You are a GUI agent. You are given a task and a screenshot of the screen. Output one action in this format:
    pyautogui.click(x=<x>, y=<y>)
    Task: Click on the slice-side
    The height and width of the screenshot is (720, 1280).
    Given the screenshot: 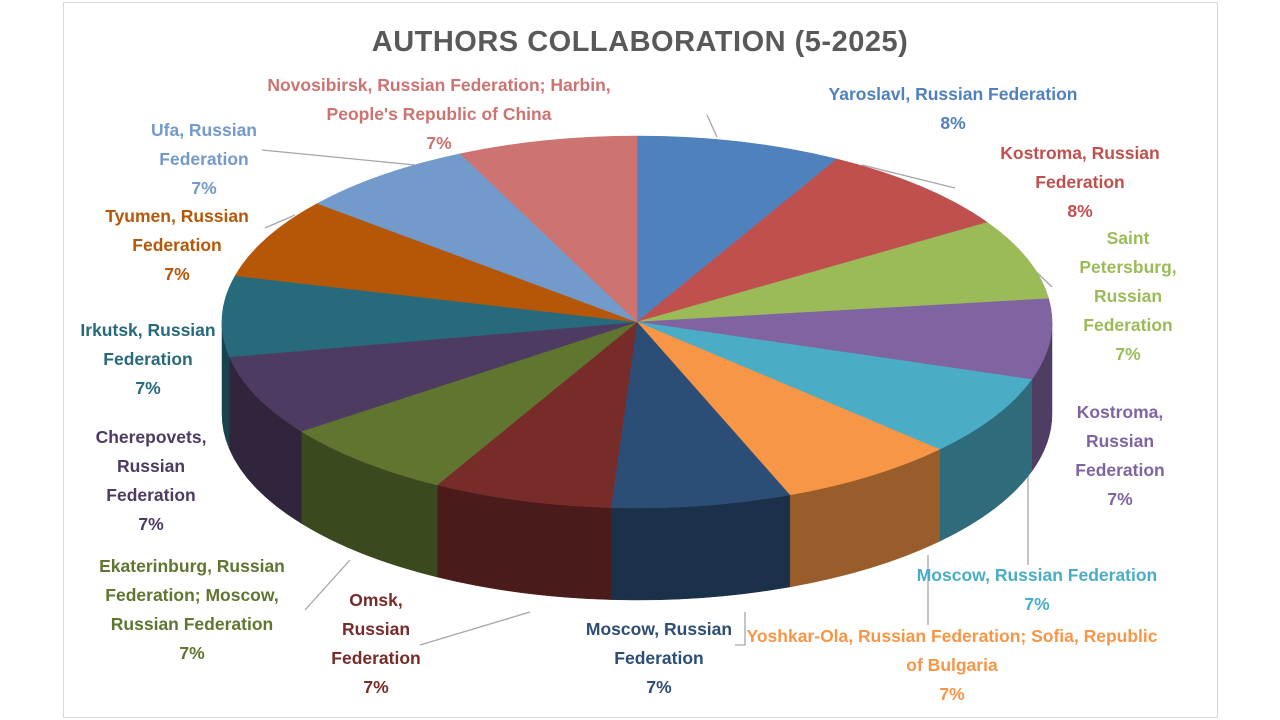 What is the action you would take?
    pyautogui.click(x=700, y=547)
    